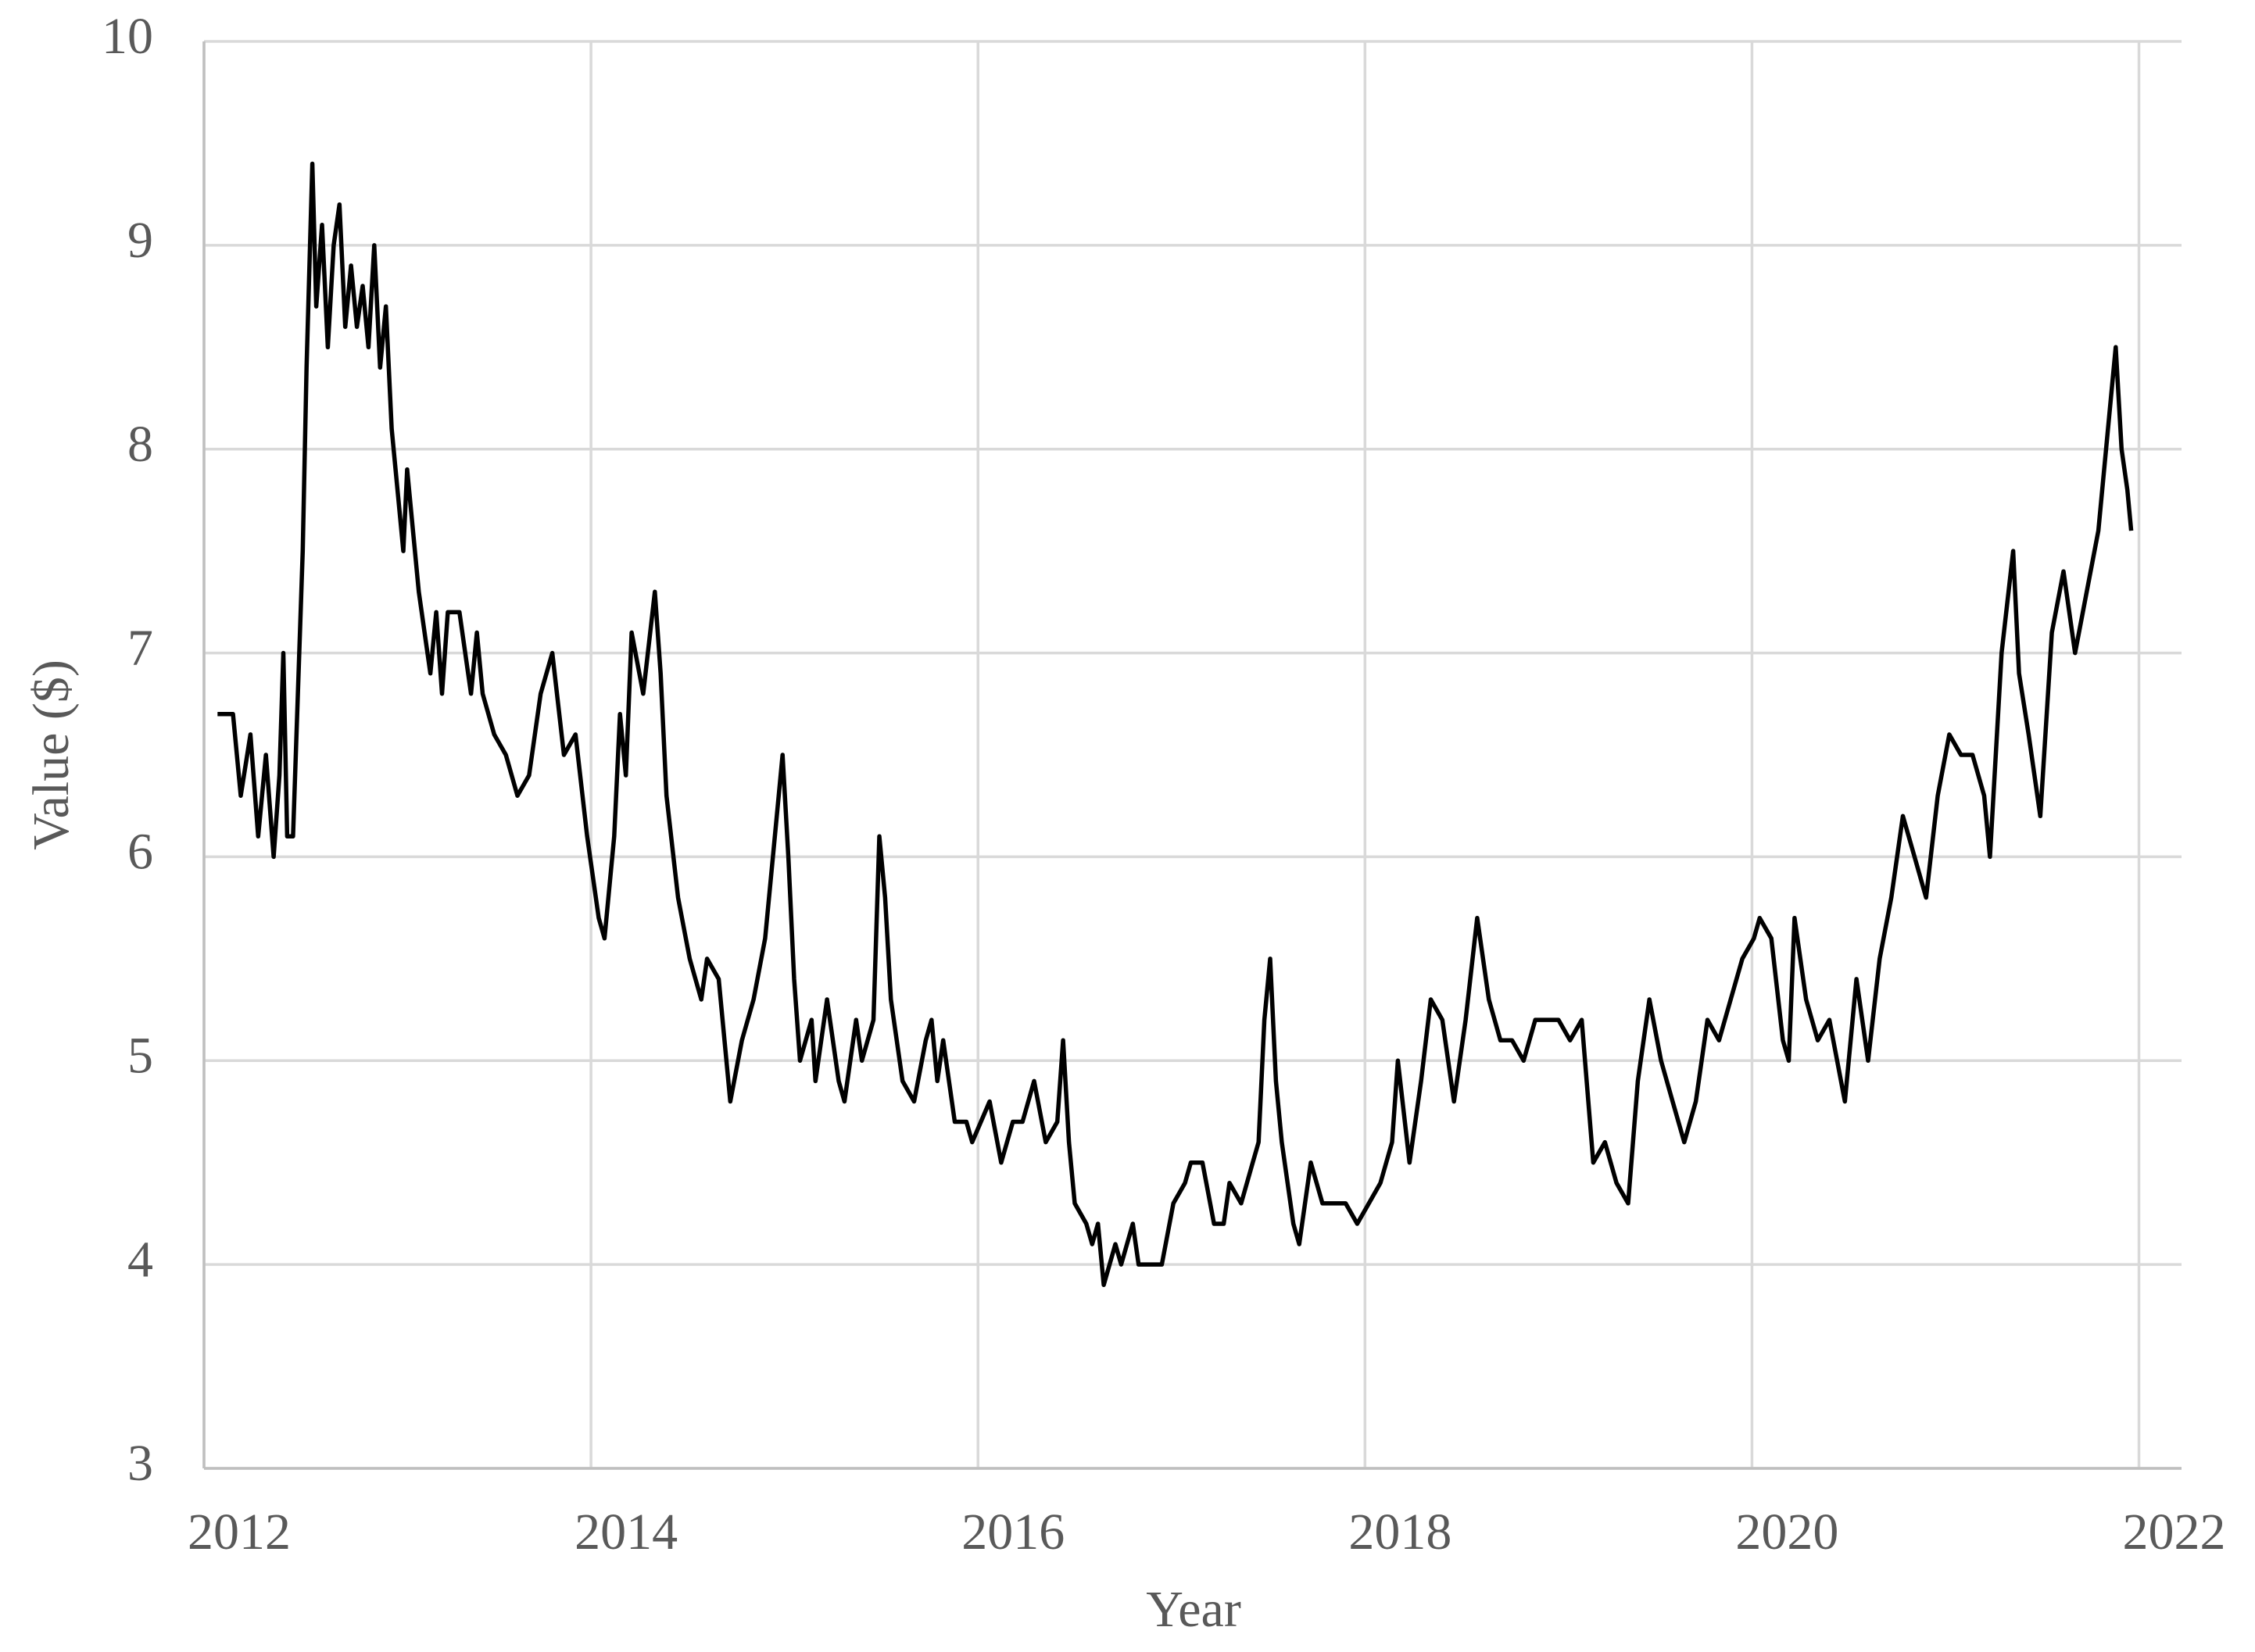  Describe the element at coordinates (51, 755) in the screenshot. I see `y-axis-label: Value ($)` at that location.